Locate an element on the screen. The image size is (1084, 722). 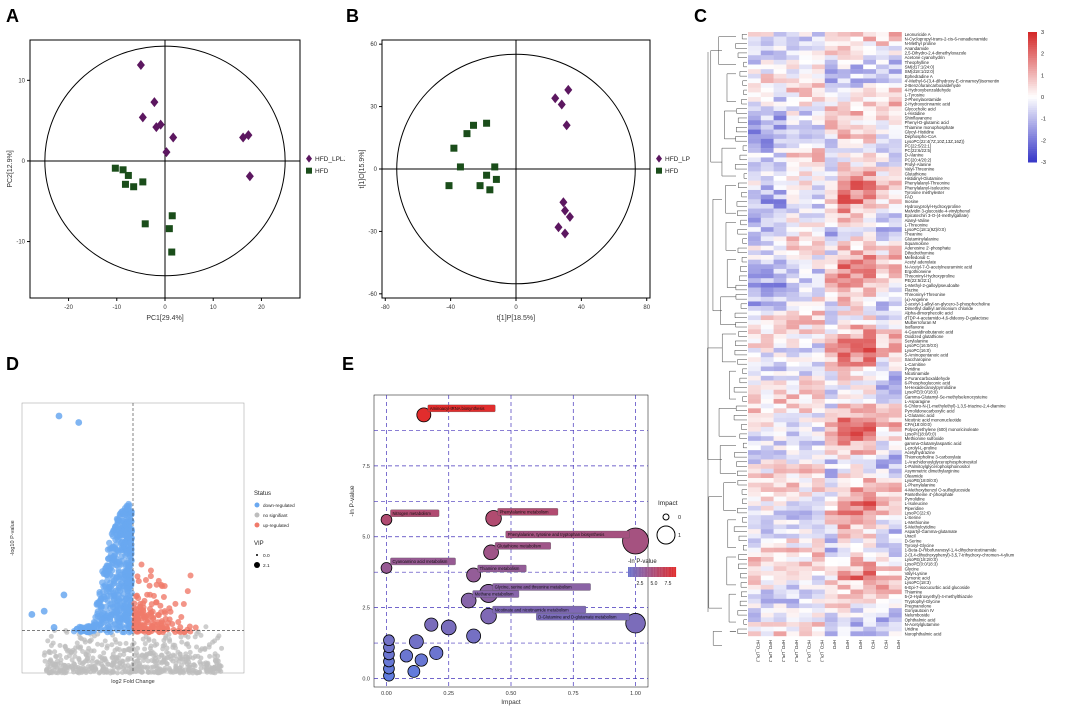
point-down-regulated is located at coordinates (126, 617).